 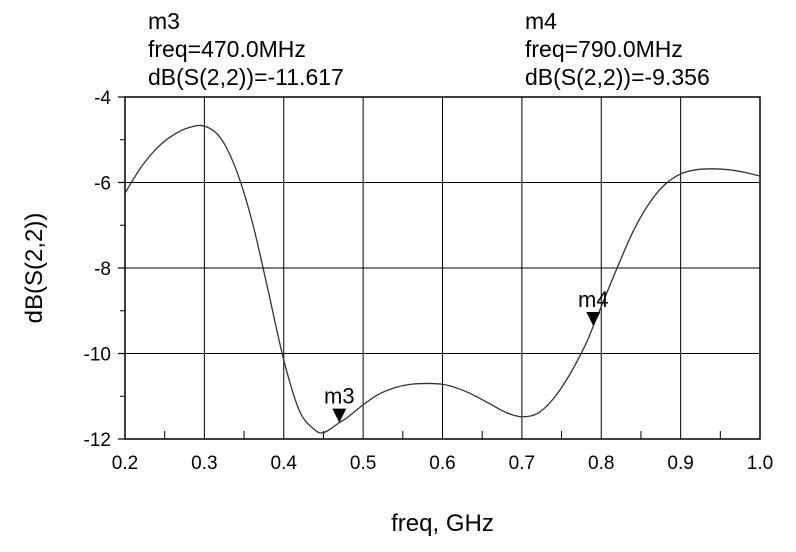 I want to click on y-tick-label: -10, so click(x=97, y=355).